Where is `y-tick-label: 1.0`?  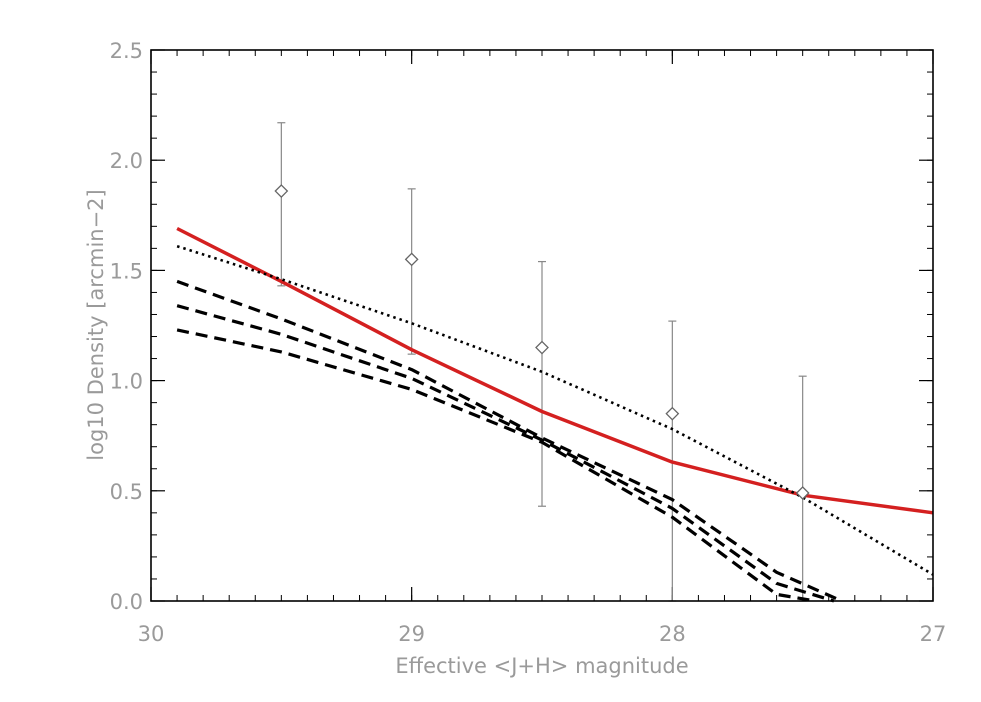
y-tick-label: 1.0 is located at coordinates (126, 382).